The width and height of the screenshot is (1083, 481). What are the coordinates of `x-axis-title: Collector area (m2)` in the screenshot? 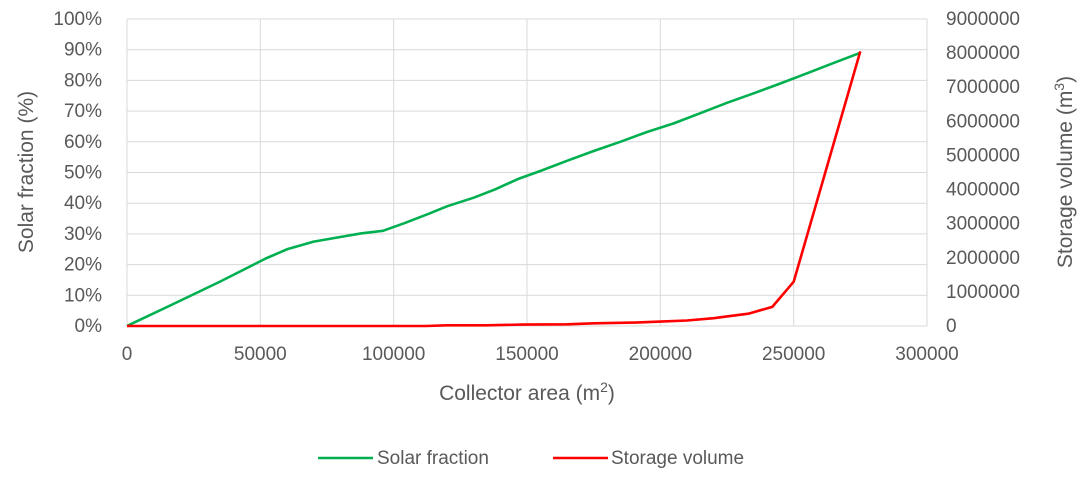 It's located at (527, 392).